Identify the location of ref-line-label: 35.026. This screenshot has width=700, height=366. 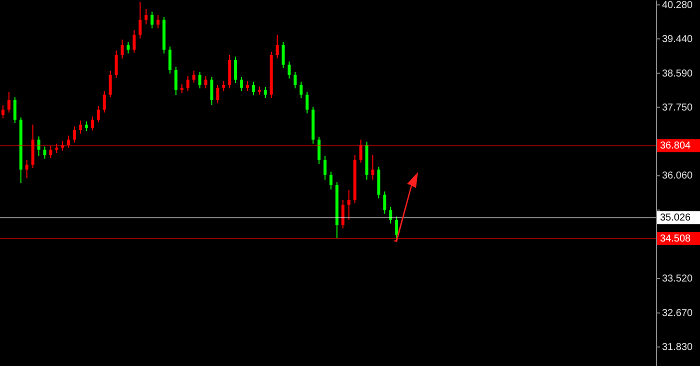
(676, 218).